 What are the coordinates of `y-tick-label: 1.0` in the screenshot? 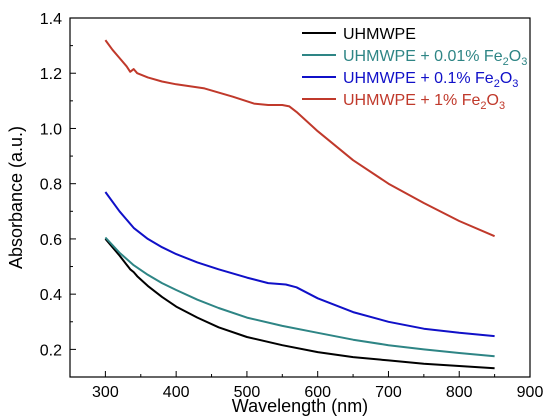 It's located at (51, 129).